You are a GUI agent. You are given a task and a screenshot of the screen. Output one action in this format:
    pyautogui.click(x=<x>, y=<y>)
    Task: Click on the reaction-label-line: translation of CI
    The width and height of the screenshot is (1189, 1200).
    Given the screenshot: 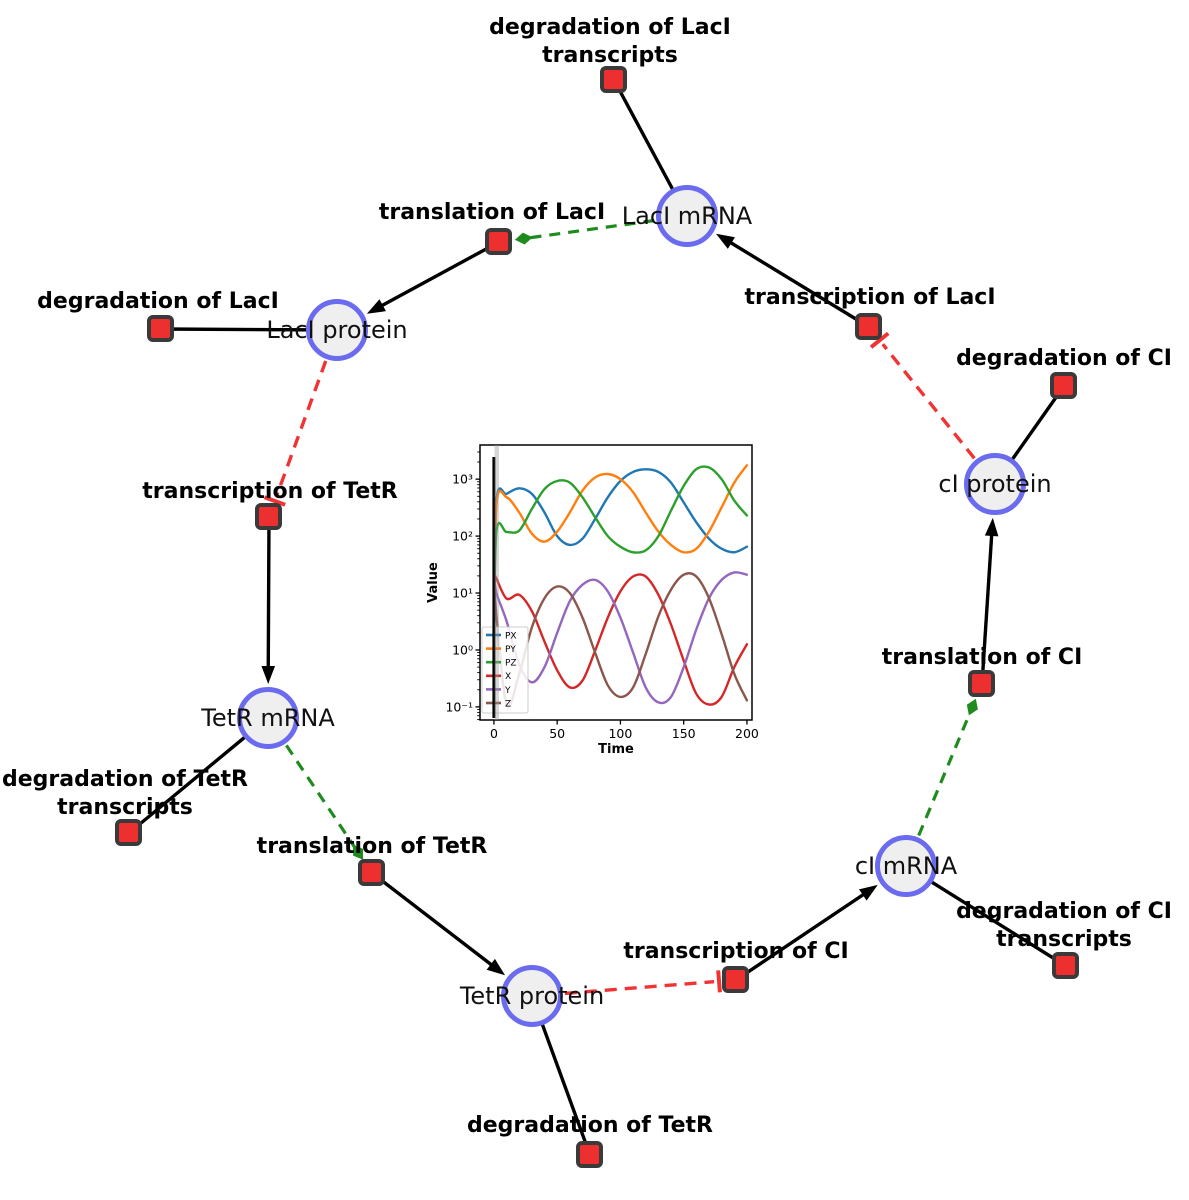 What is the action you would take?
    pyautogui.click(x=982, y=657)
    